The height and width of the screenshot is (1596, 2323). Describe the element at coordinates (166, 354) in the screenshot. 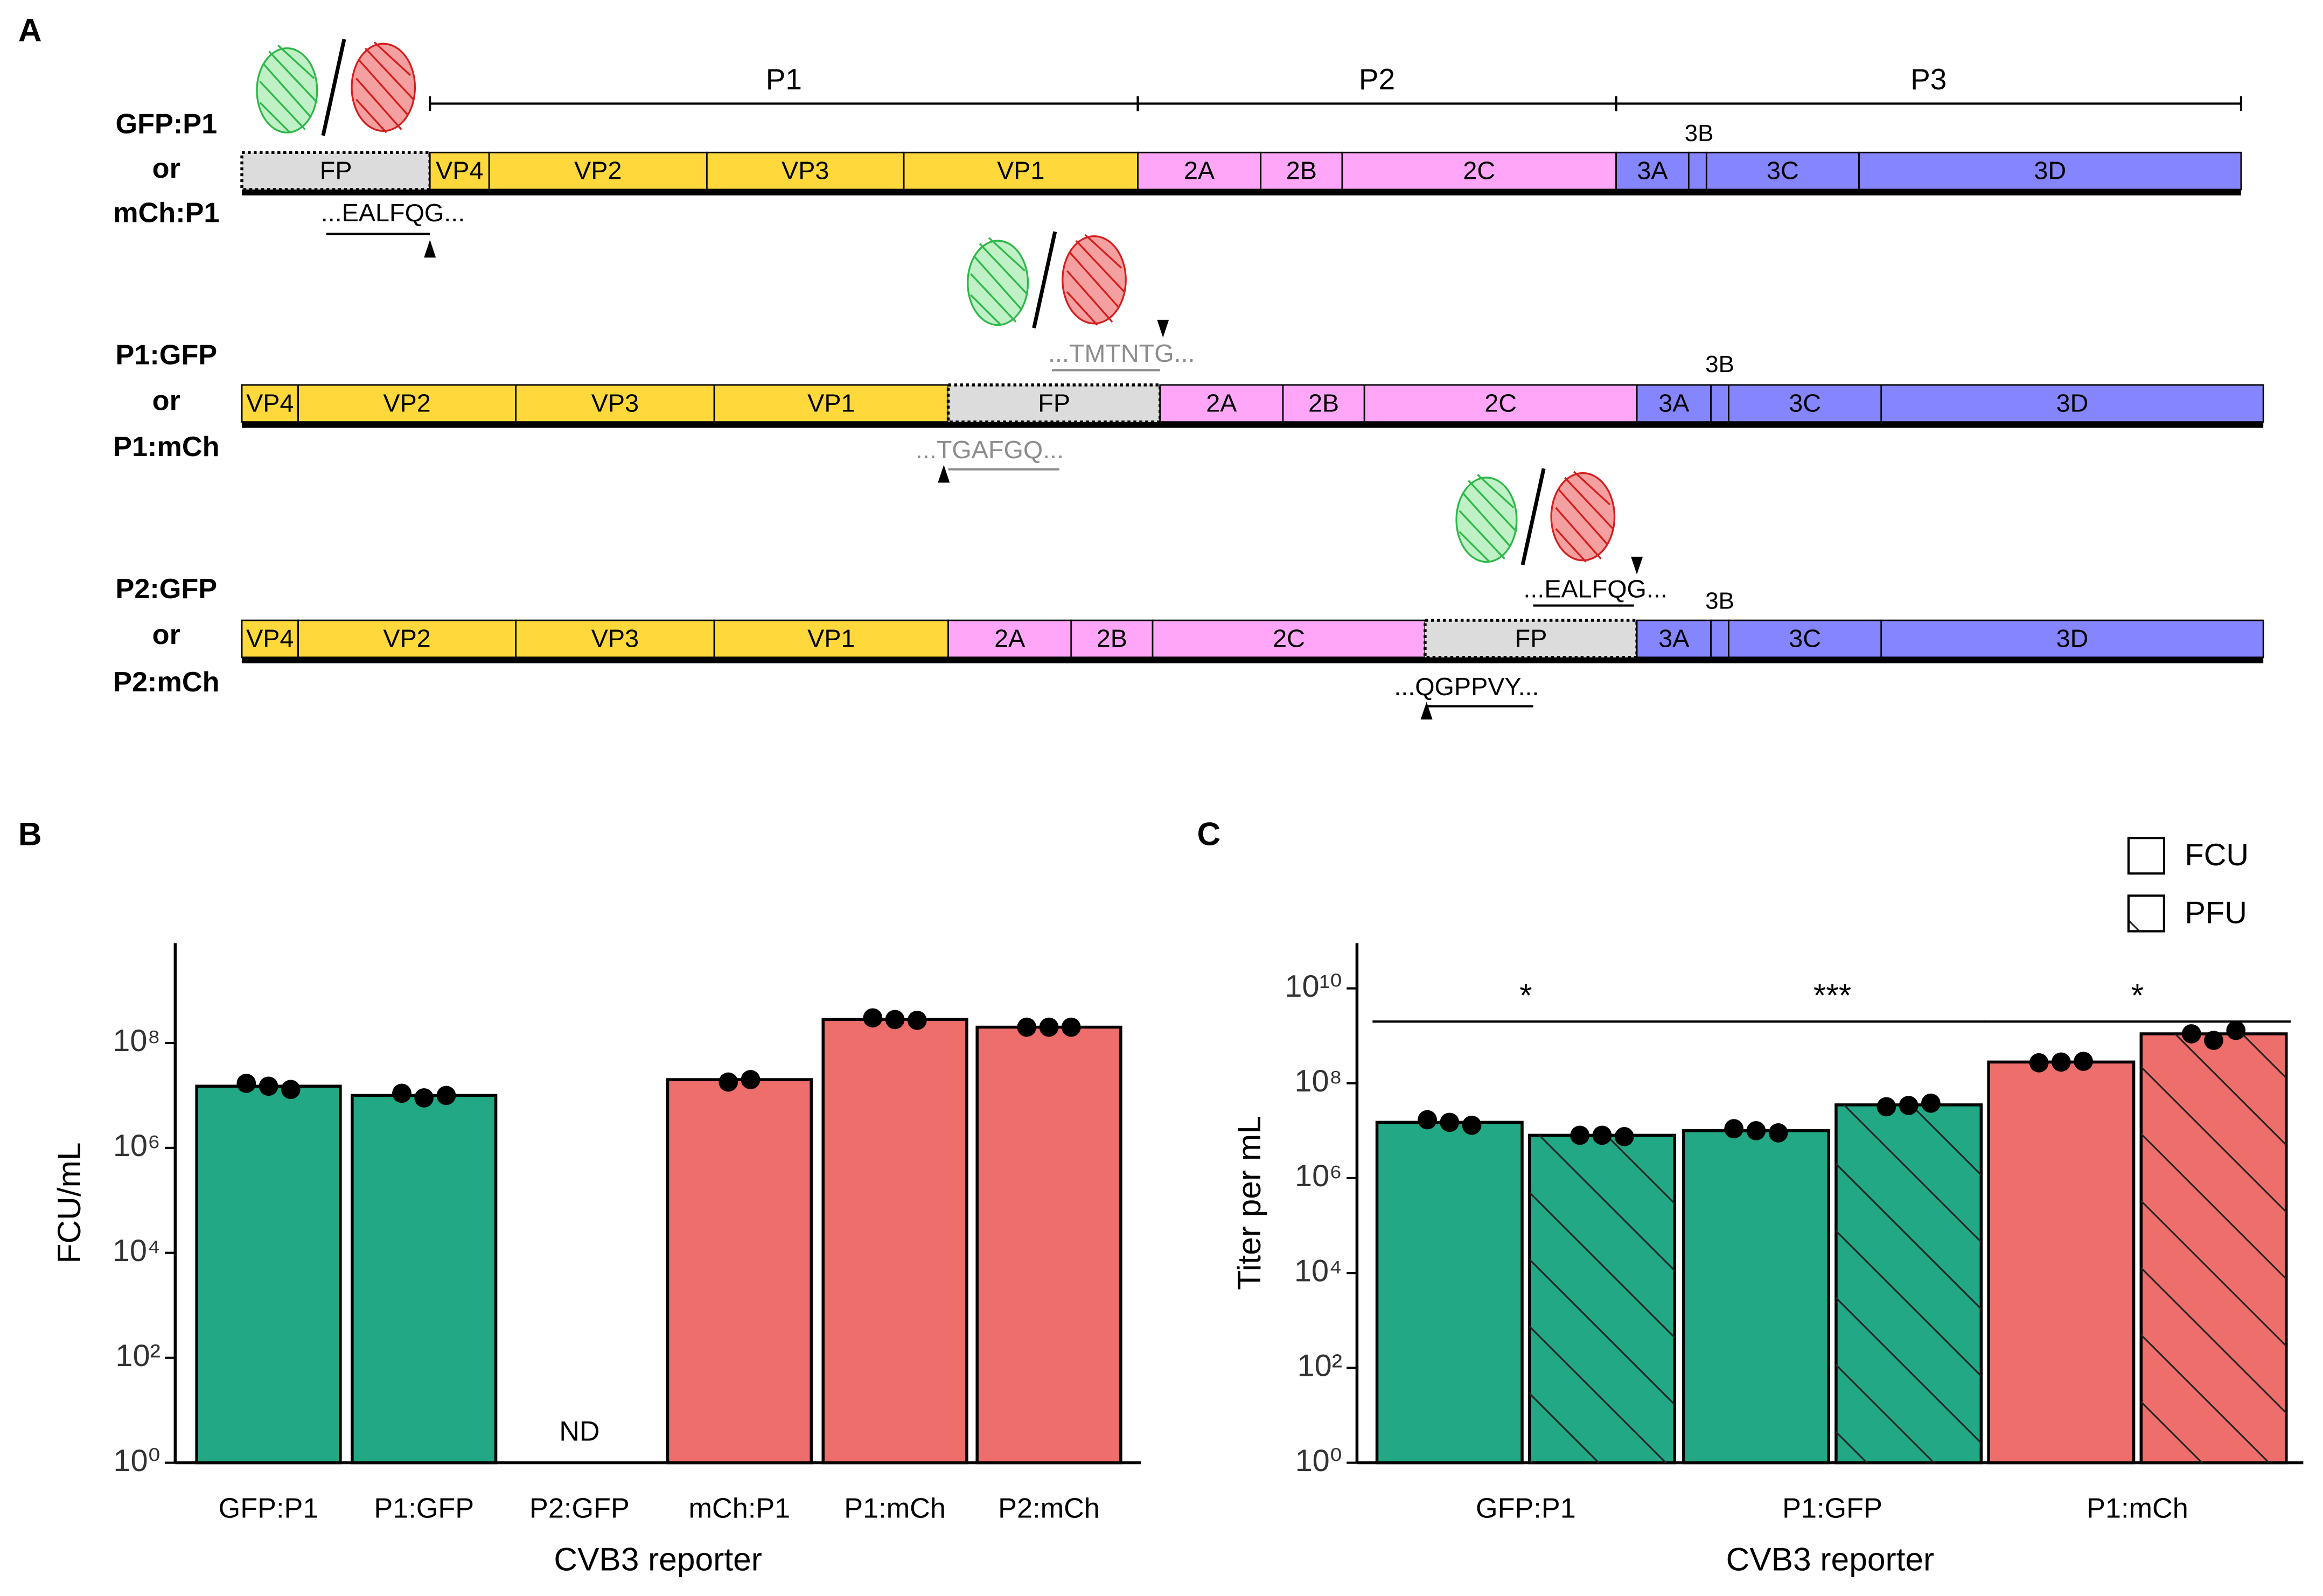

I see `construct-name: P1:GFP` at that location.